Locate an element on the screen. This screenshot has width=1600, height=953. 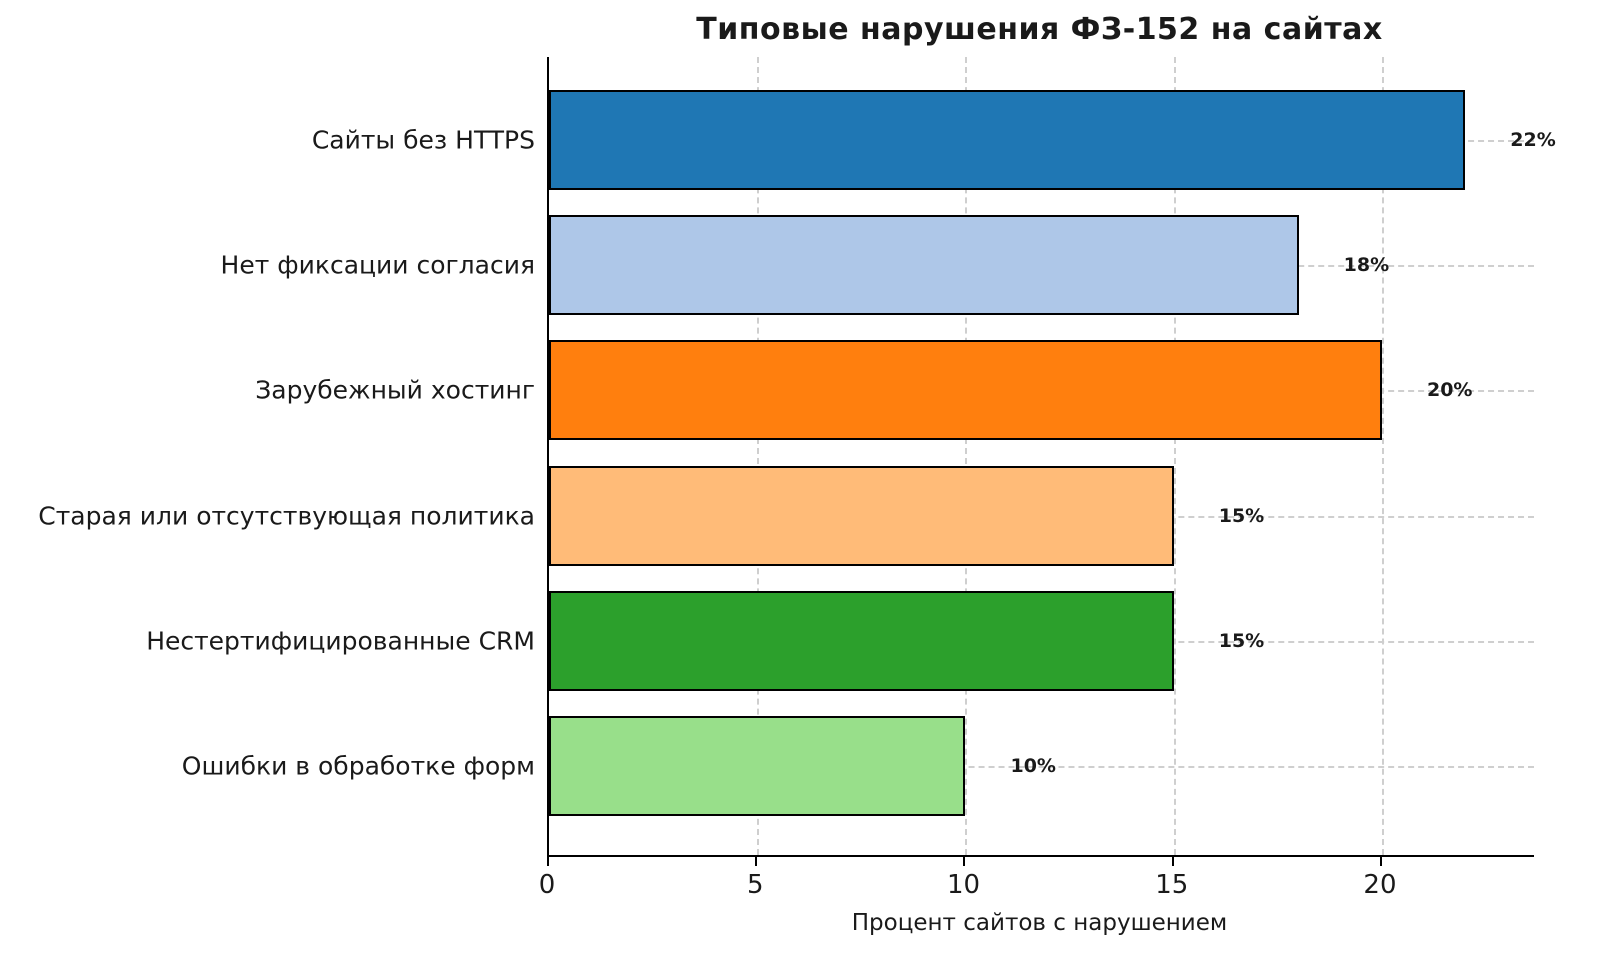
x-tick-label: 10 is located at coordinates (963, 885).